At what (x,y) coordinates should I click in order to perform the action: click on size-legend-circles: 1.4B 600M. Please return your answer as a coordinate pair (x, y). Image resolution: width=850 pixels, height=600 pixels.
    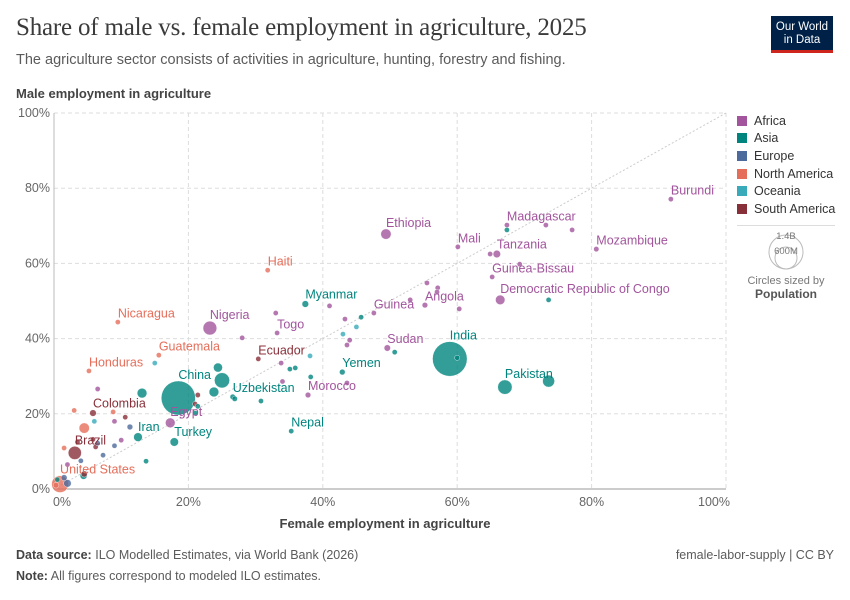
    Looking at the image, I should click on (786, 250).